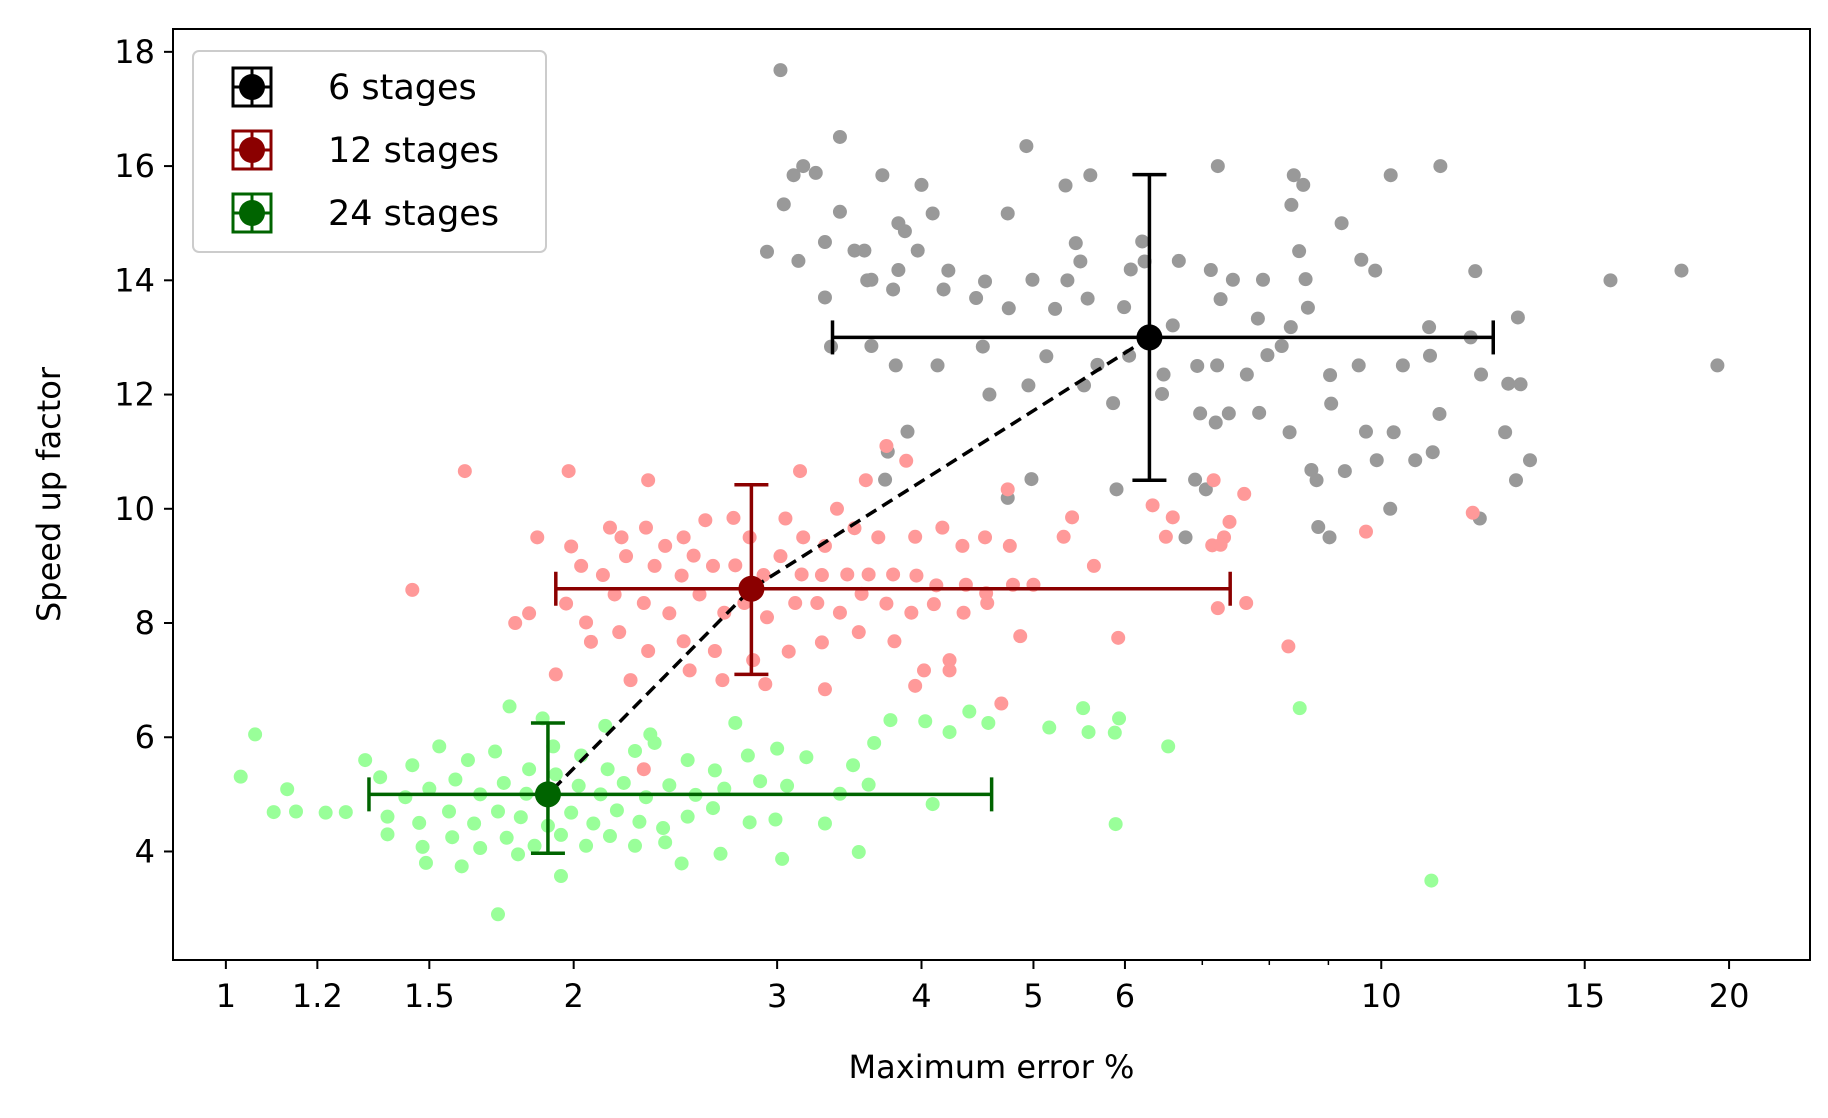 This screenshot has height=1118, width=1828. What do you see at coordinates (252, 150) in the screenshot?
I see `legend-swatch-marker` at bounding box center [252, 150].